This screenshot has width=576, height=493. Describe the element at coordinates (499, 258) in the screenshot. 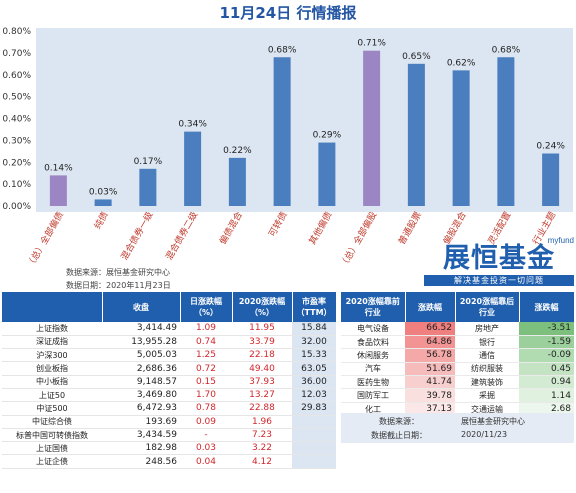

I see `logo-wordmark: 展恒基金` at that location.